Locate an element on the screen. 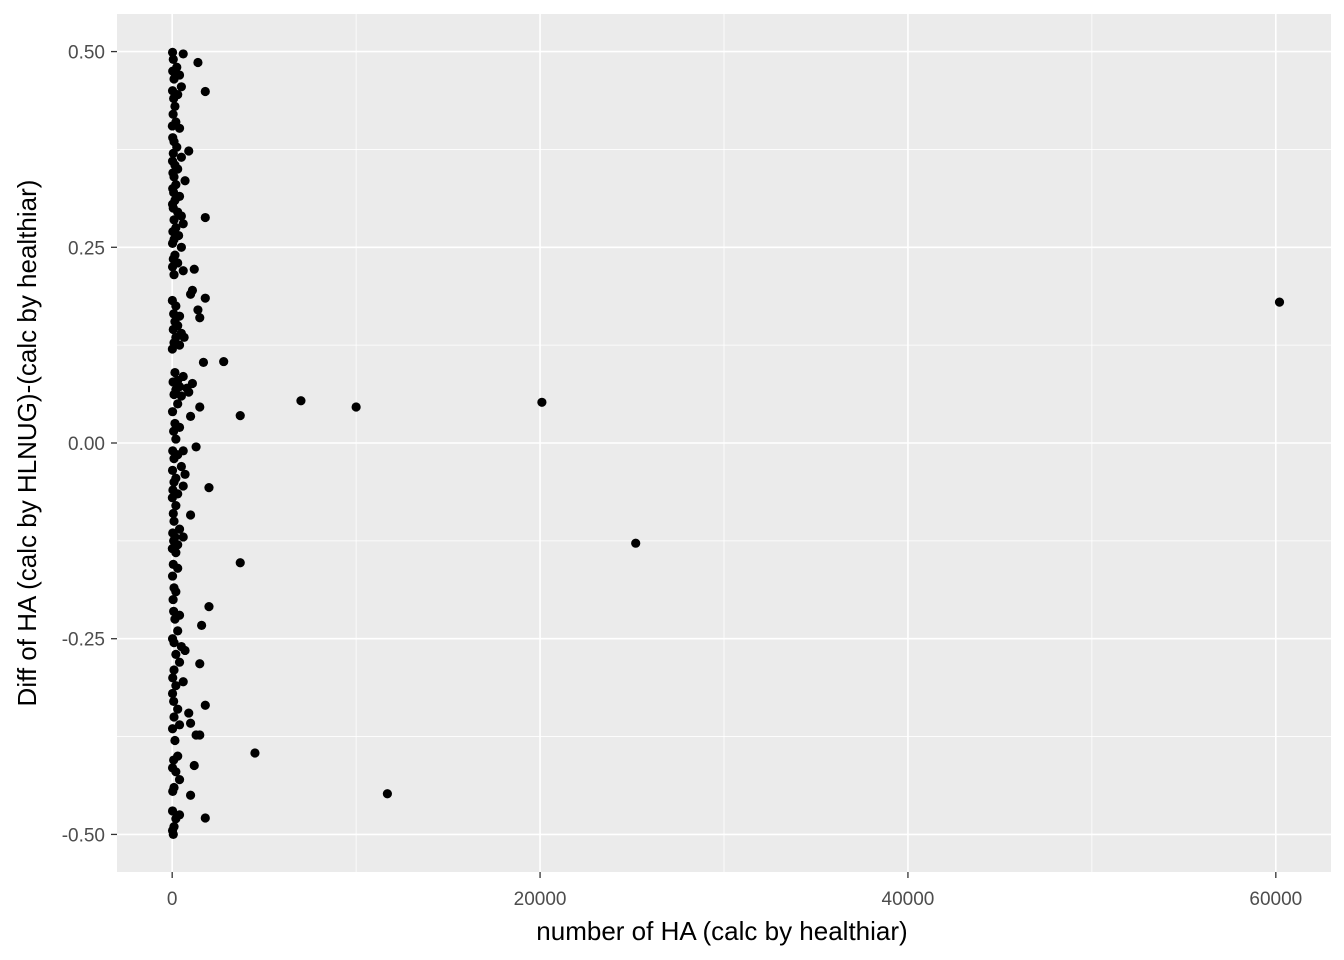  x-axis-title: number of HA (calc by healthiar) is located at coordinates (721, 931).